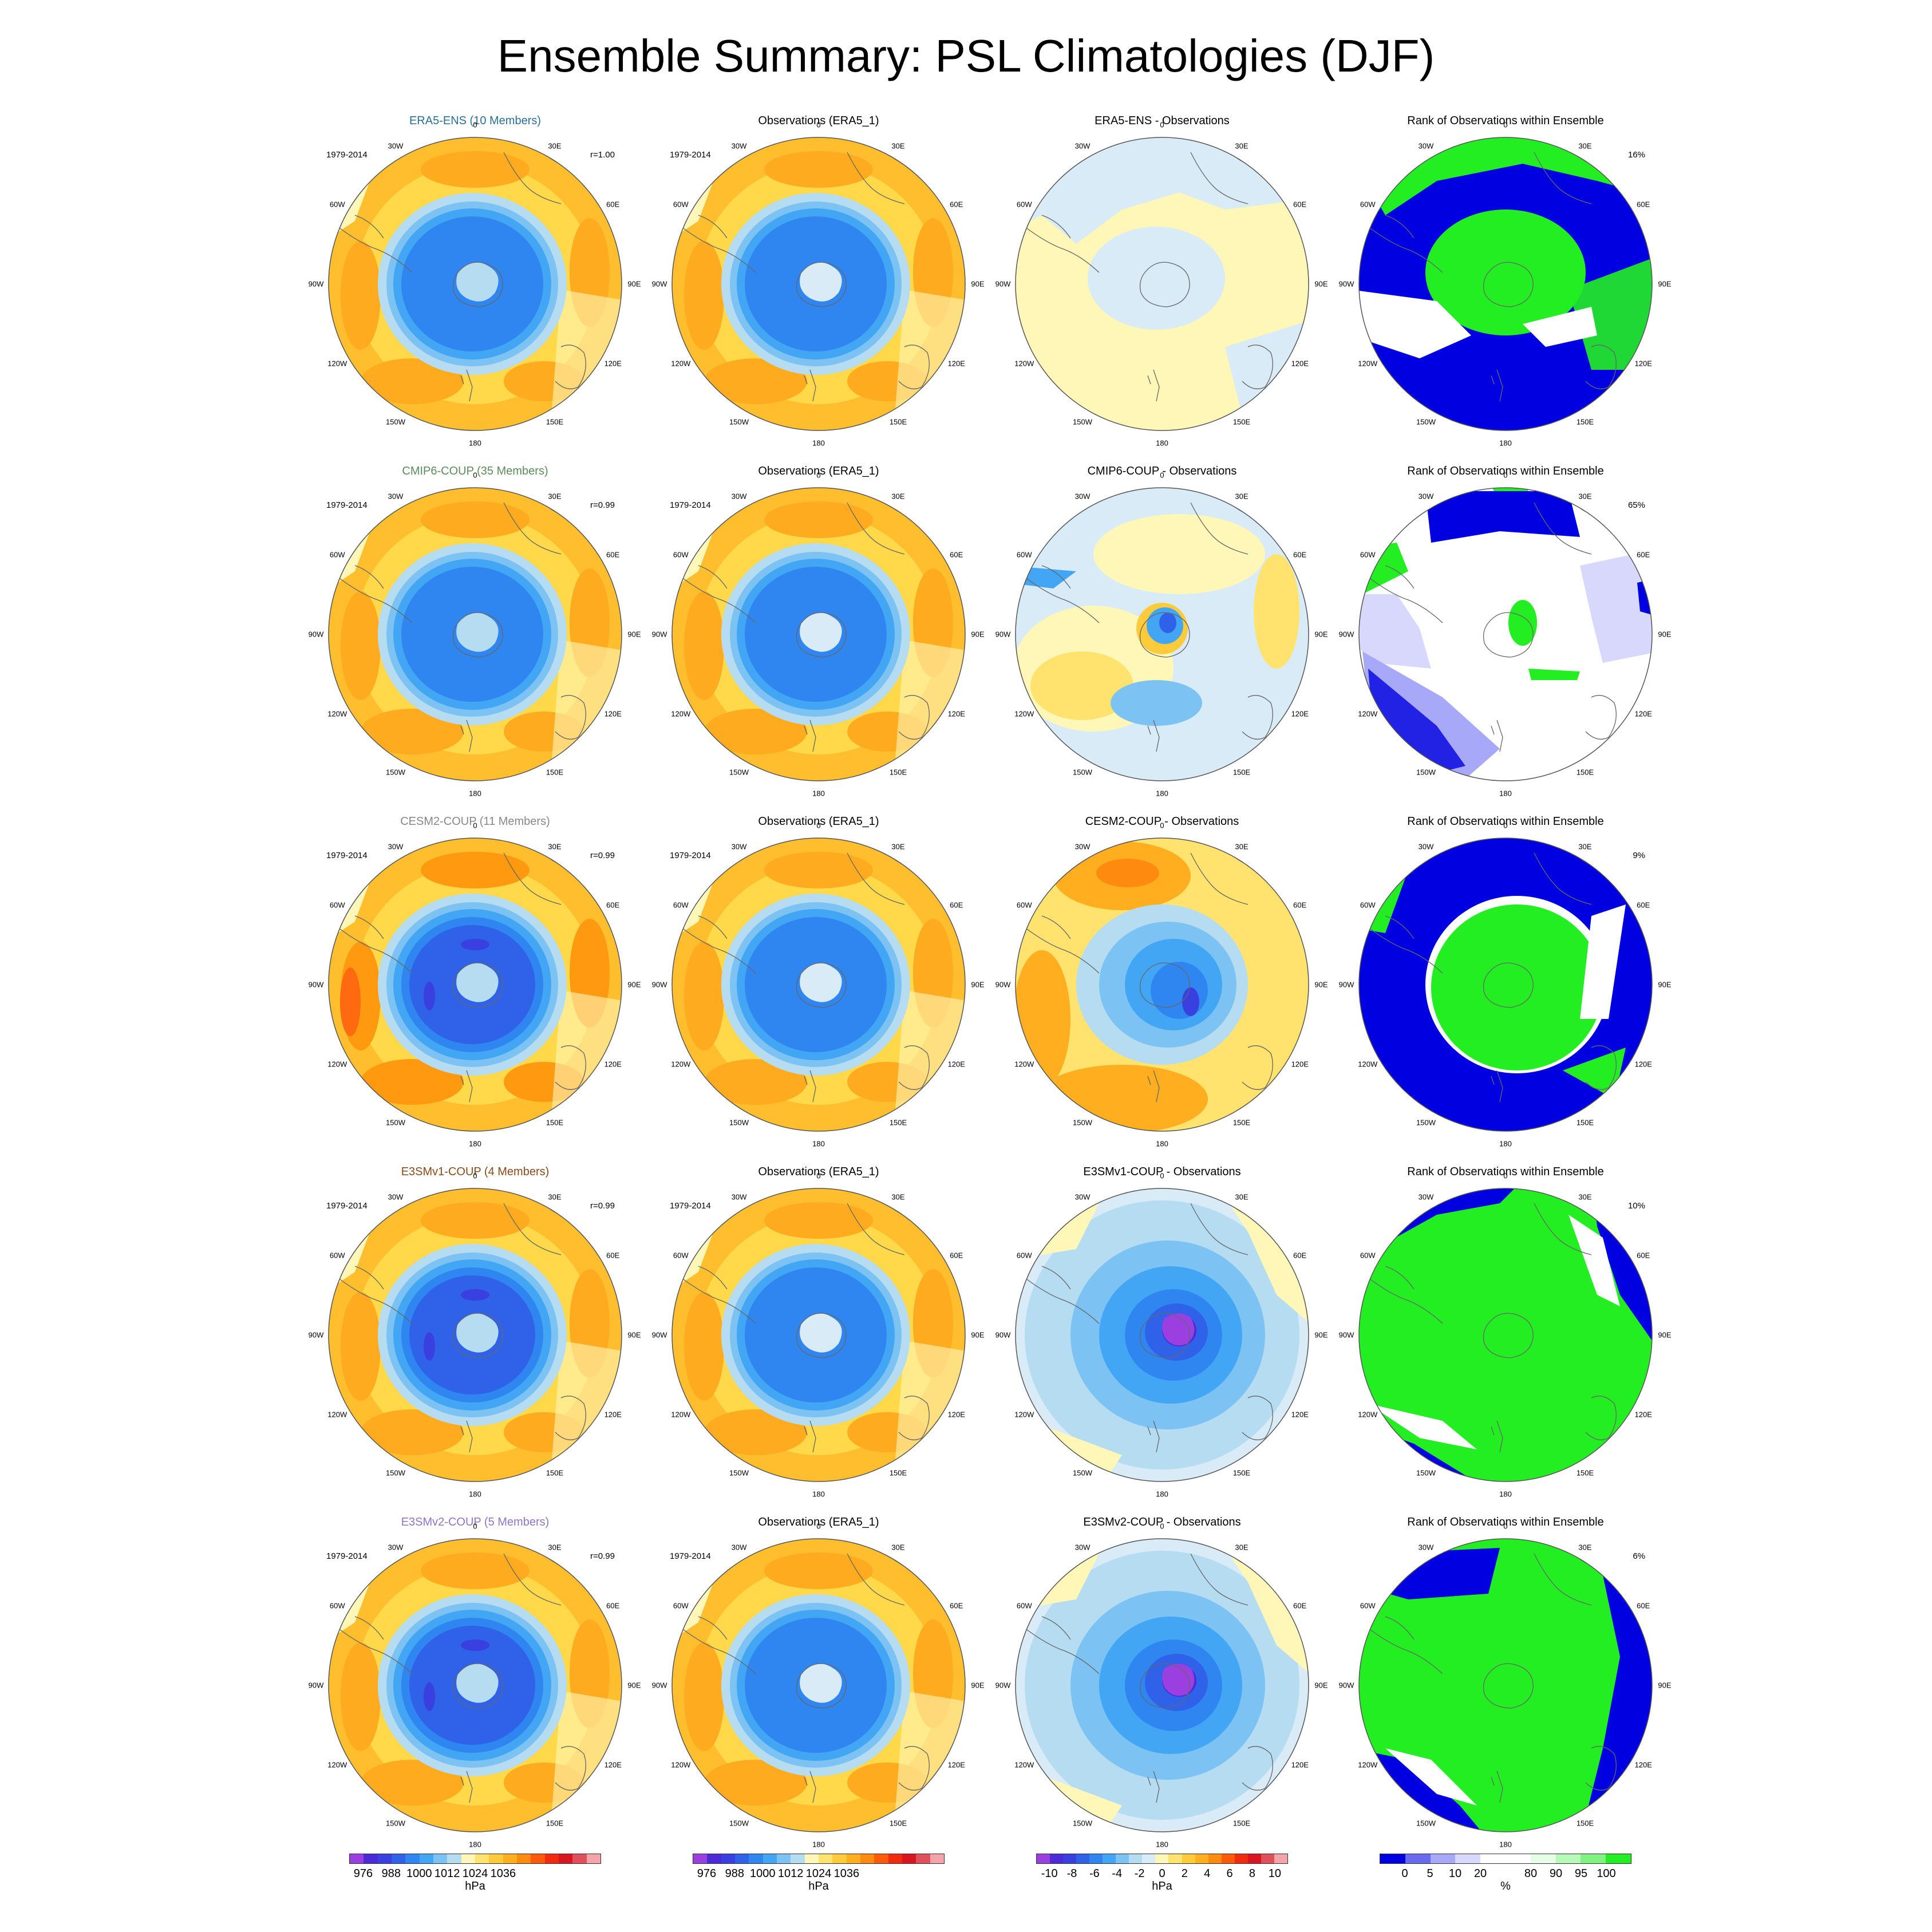 This screenshot has height=1932, width=1932. Describe the element at coordinates (475, 1645) in the screenshot. I see `deep-low-core` at that location.